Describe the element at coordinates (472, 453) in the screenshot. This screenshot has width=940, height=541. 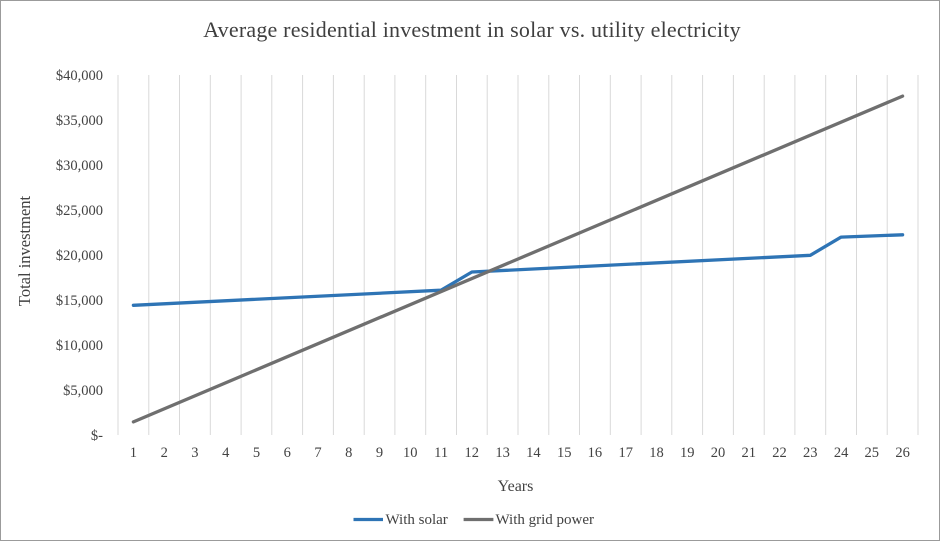
I see `svg-text: 12` at that location.